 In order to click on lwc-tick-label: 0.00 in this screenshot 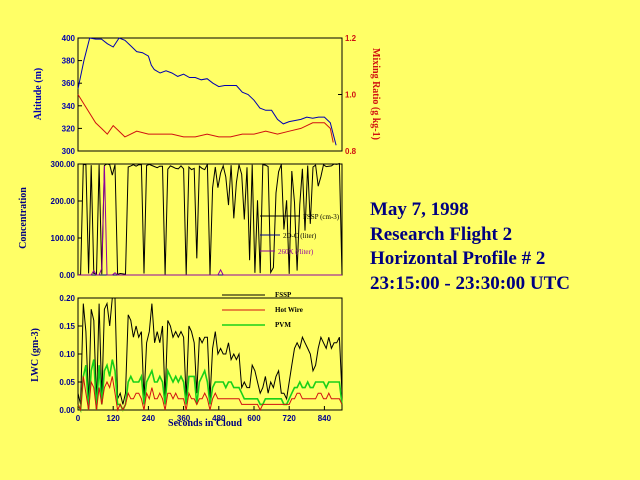, I will do `click(67, 410)`.